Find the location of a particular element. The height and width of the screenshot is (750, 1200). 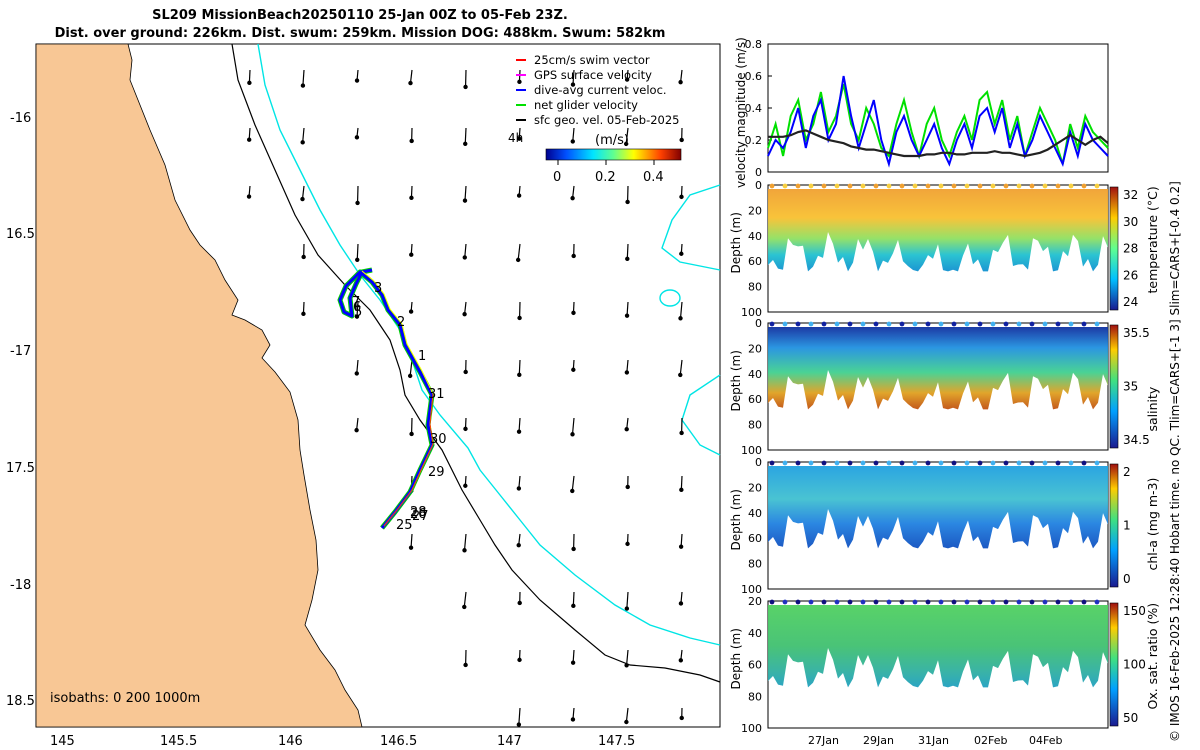

lat-tick: -17 is located at coordinates (20, 351).